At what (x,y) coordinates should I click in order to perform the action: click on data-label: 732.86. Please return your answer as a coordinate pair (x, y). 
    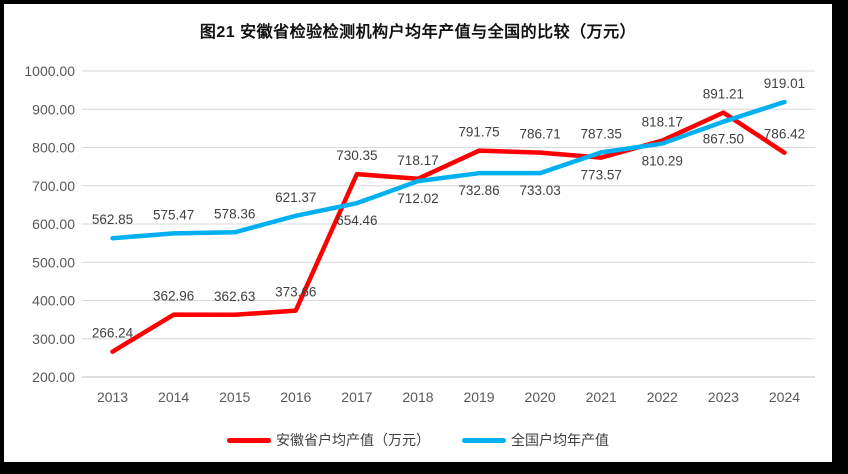
    Looking at the image, I should click on (478, 190).